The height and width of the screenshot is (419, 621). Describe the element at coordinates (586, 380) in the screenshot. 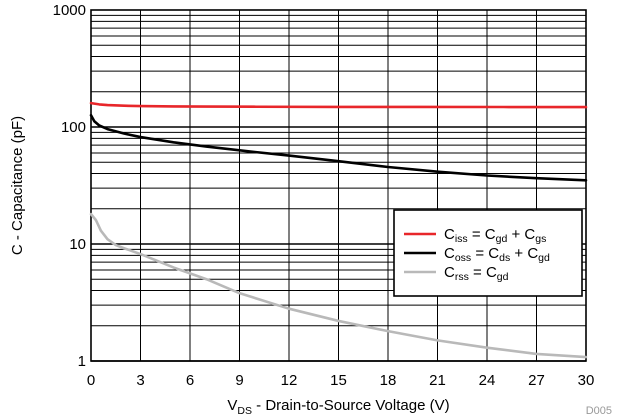

I see `x-tick-label: 30` at that location.